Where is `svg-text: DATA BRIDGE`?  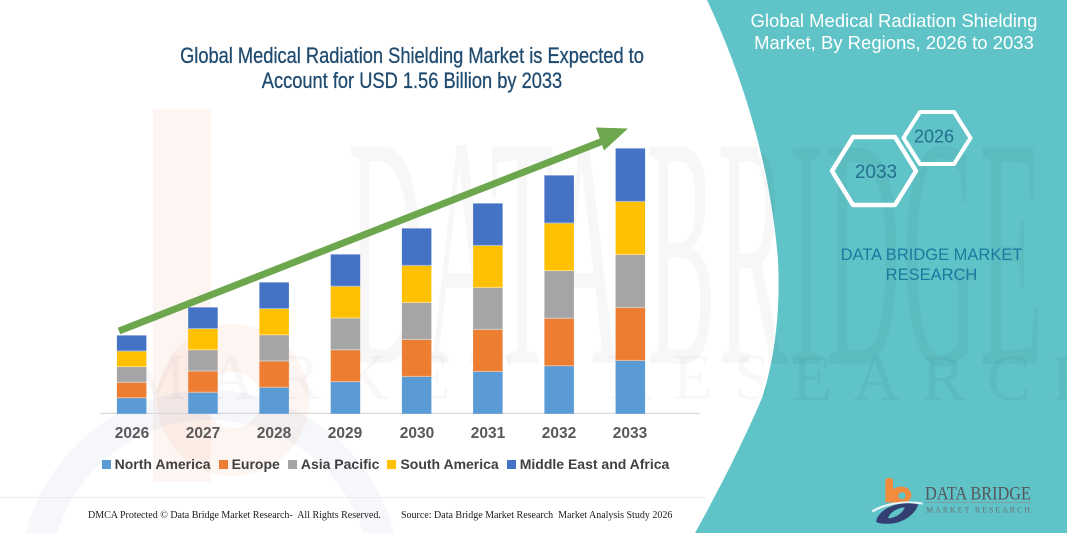 svg-text: DATA BRIDGE is located at coordinates (978, 494).